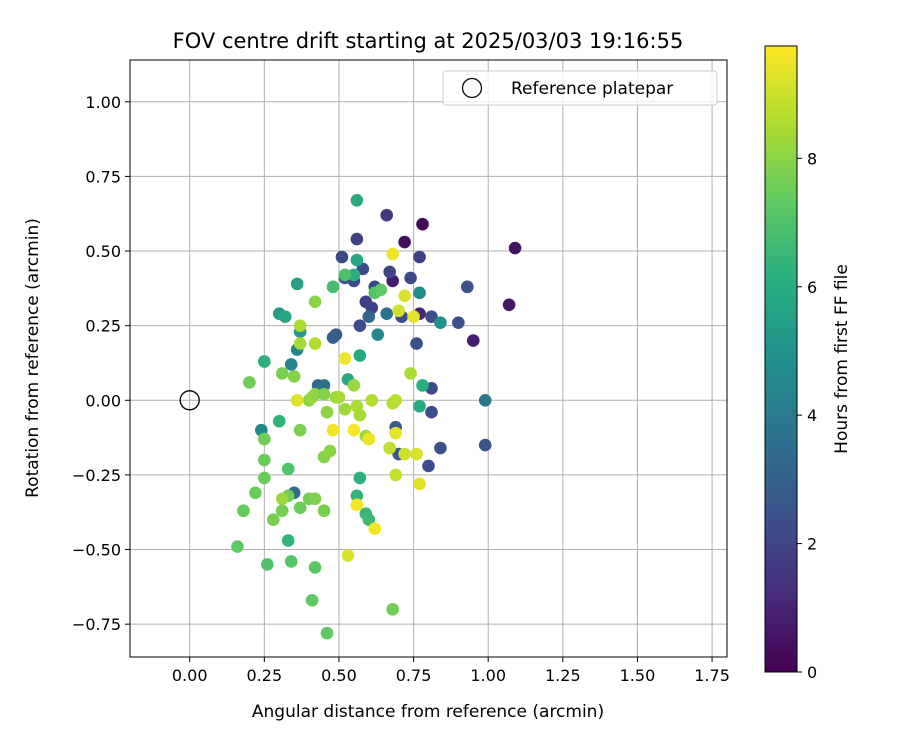 This screenshot has width=900, height=750. Describe the element at coordinates (812, 158) in the screenshot. I see `colorbar-tick-label: 8` at that location.